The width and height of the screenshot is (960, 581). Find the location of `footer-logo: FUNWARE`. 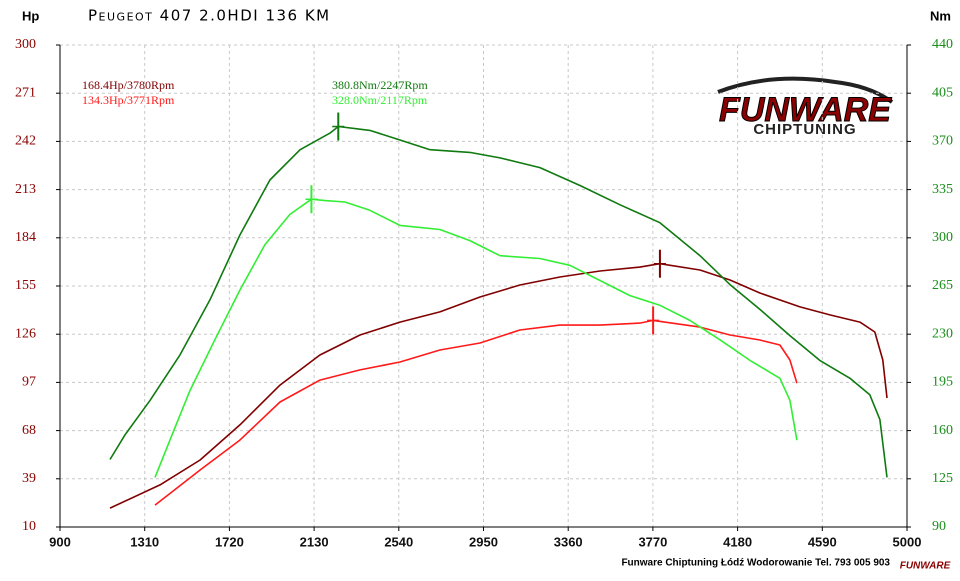

footer-logo: FUNWARE is located at coordinates (925, 566).